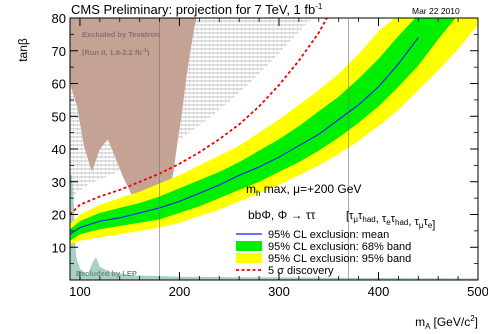  What do you see at coordinates (477, 291) in the screenshot?
I see `x-tick-label: 500` at bounding box center [477, 291].